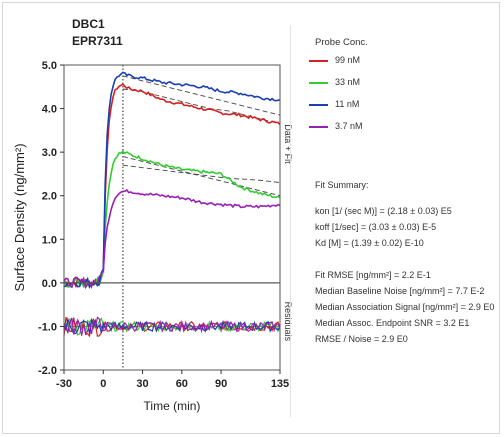 The height and width of the screenshot is (437, 504). What do you see at coordinates (47, 327) in the screenshot?
I see `y-tick-label-6: -1.0` at bounding box center [47, 327].